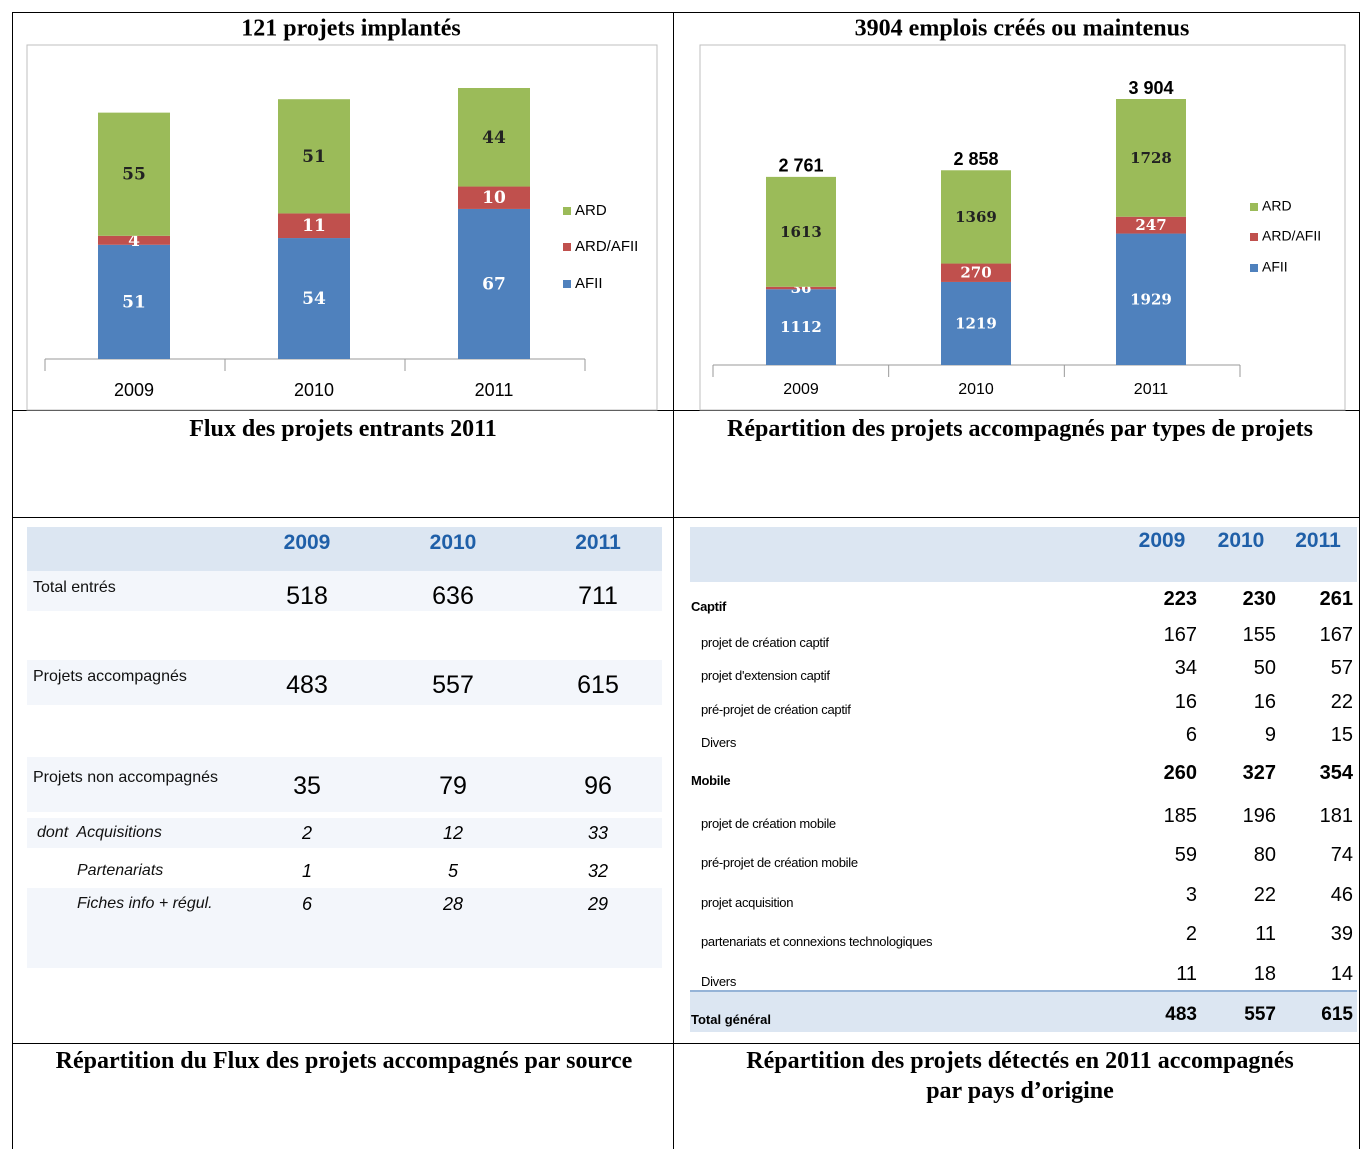 This screenshot has width=1361, height=1149. I want to click on row-label: pré-projet de création captif, so click(776, 709).